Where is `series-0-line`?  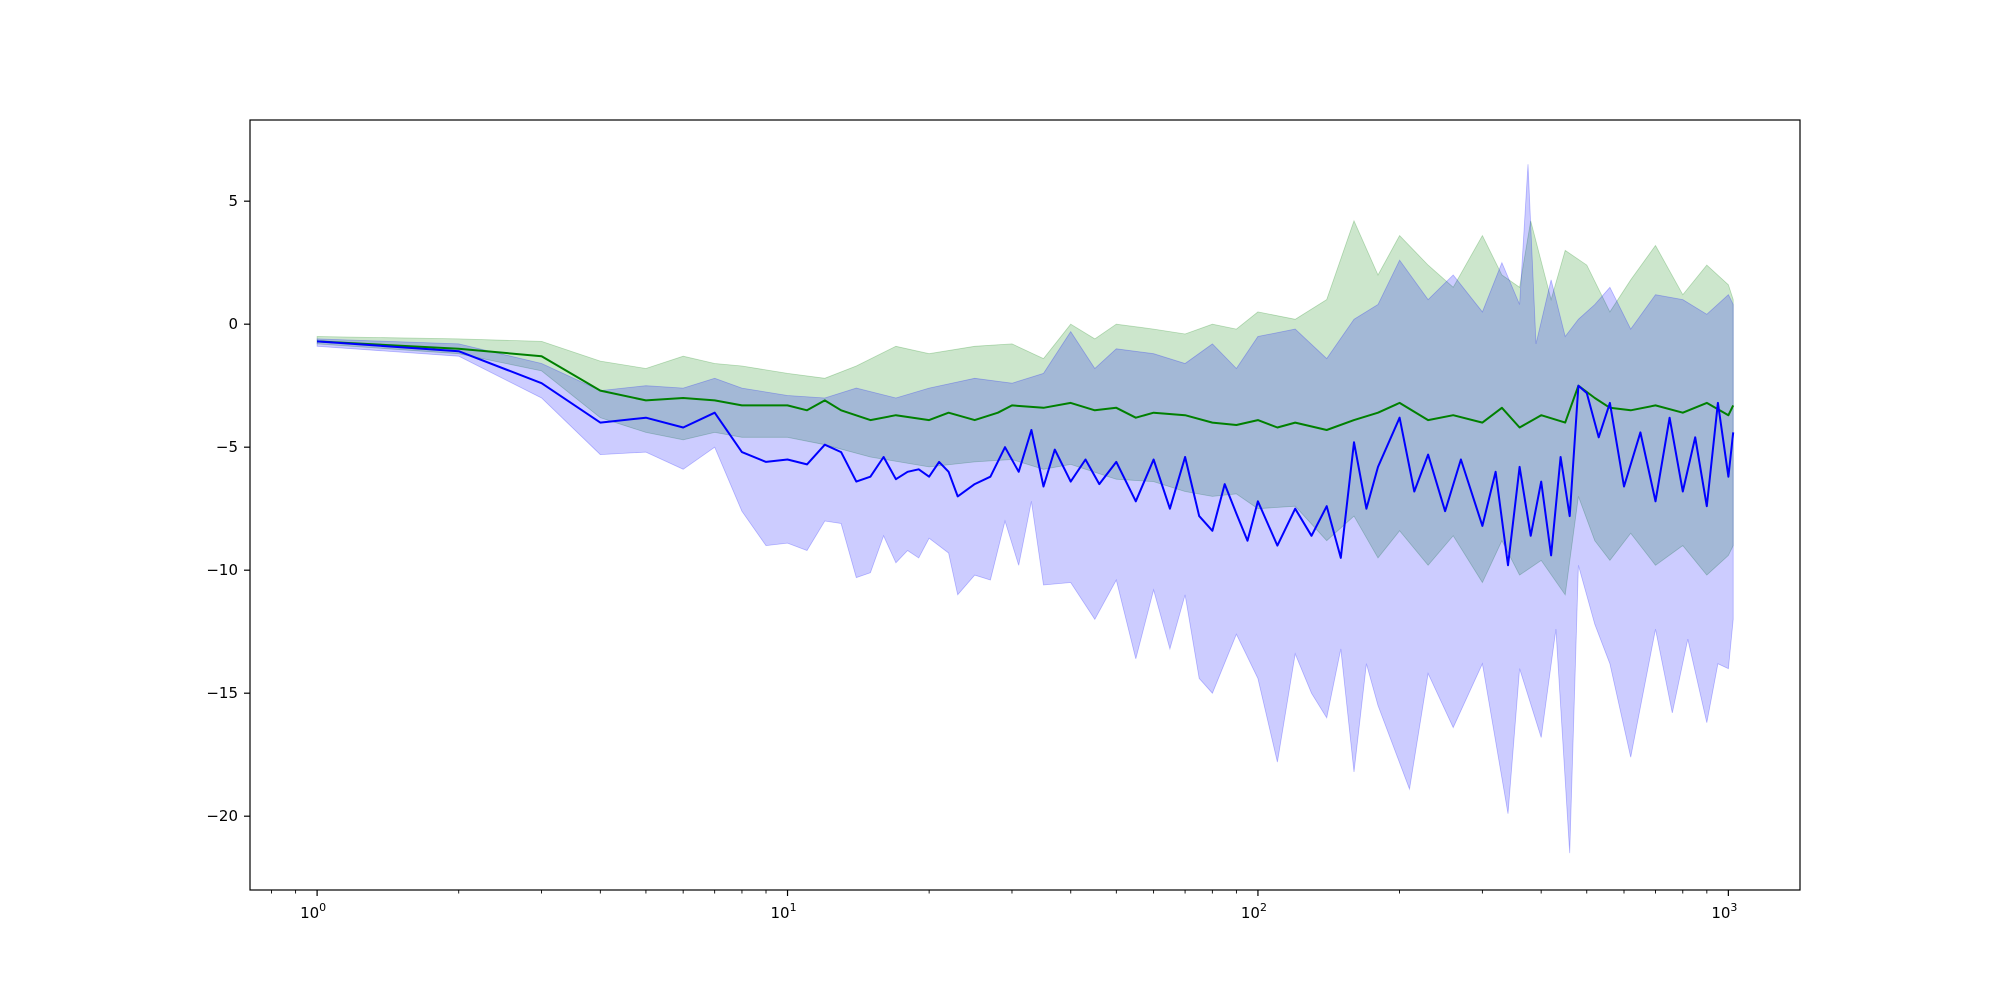
series-0-line is located at coordinates (1026, 385).